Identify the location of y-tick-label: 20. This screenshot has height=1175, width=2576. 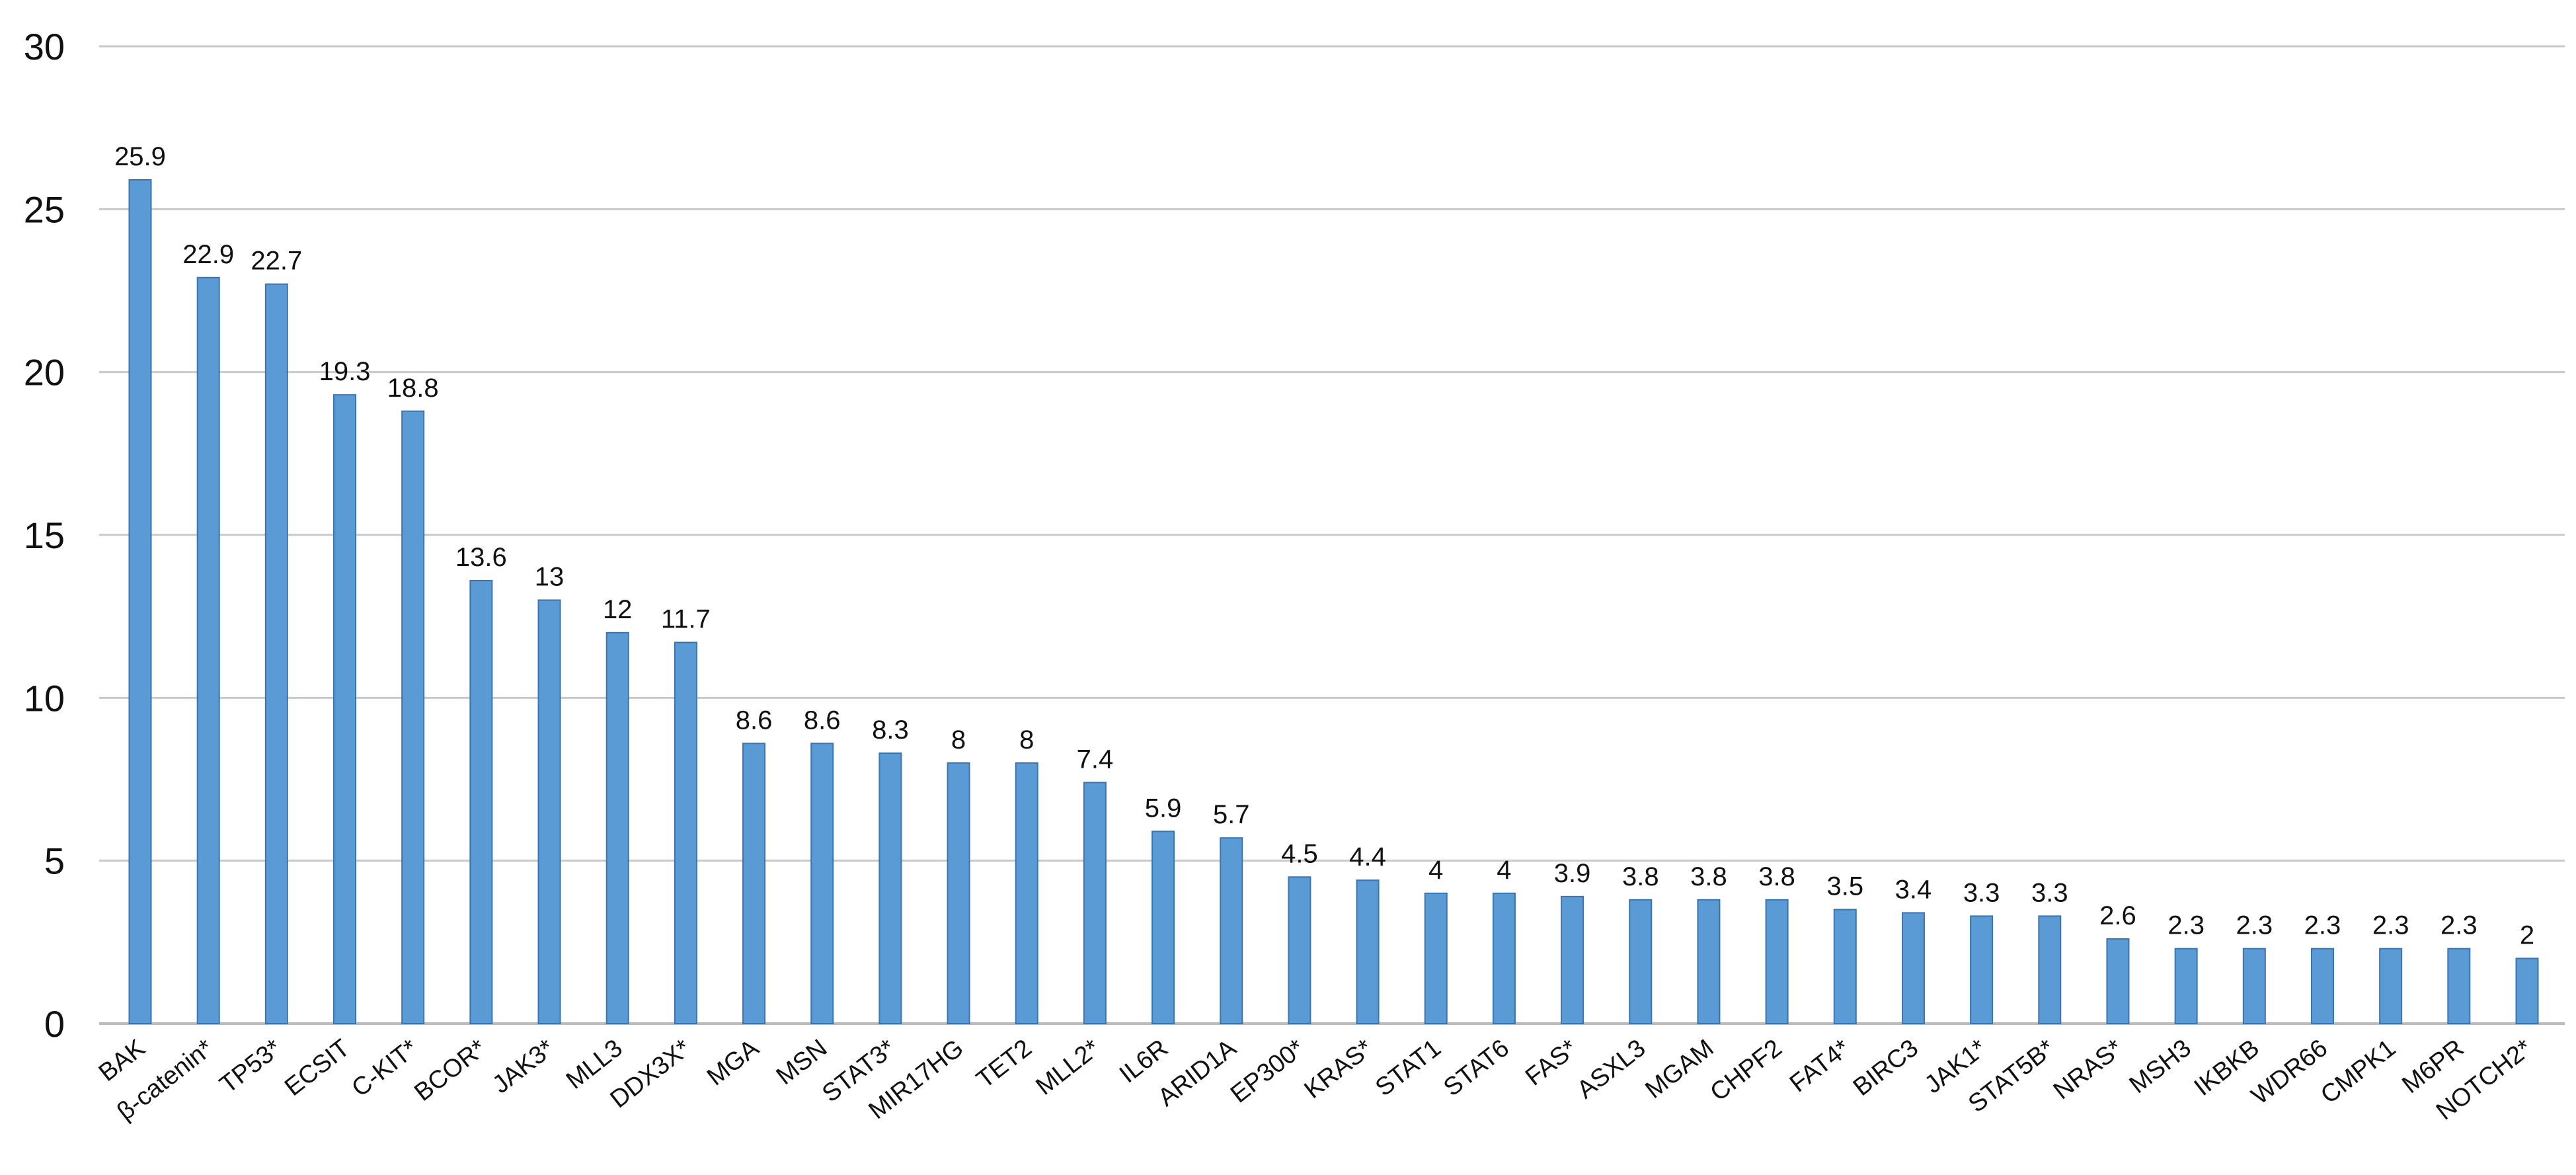
(44, 372).